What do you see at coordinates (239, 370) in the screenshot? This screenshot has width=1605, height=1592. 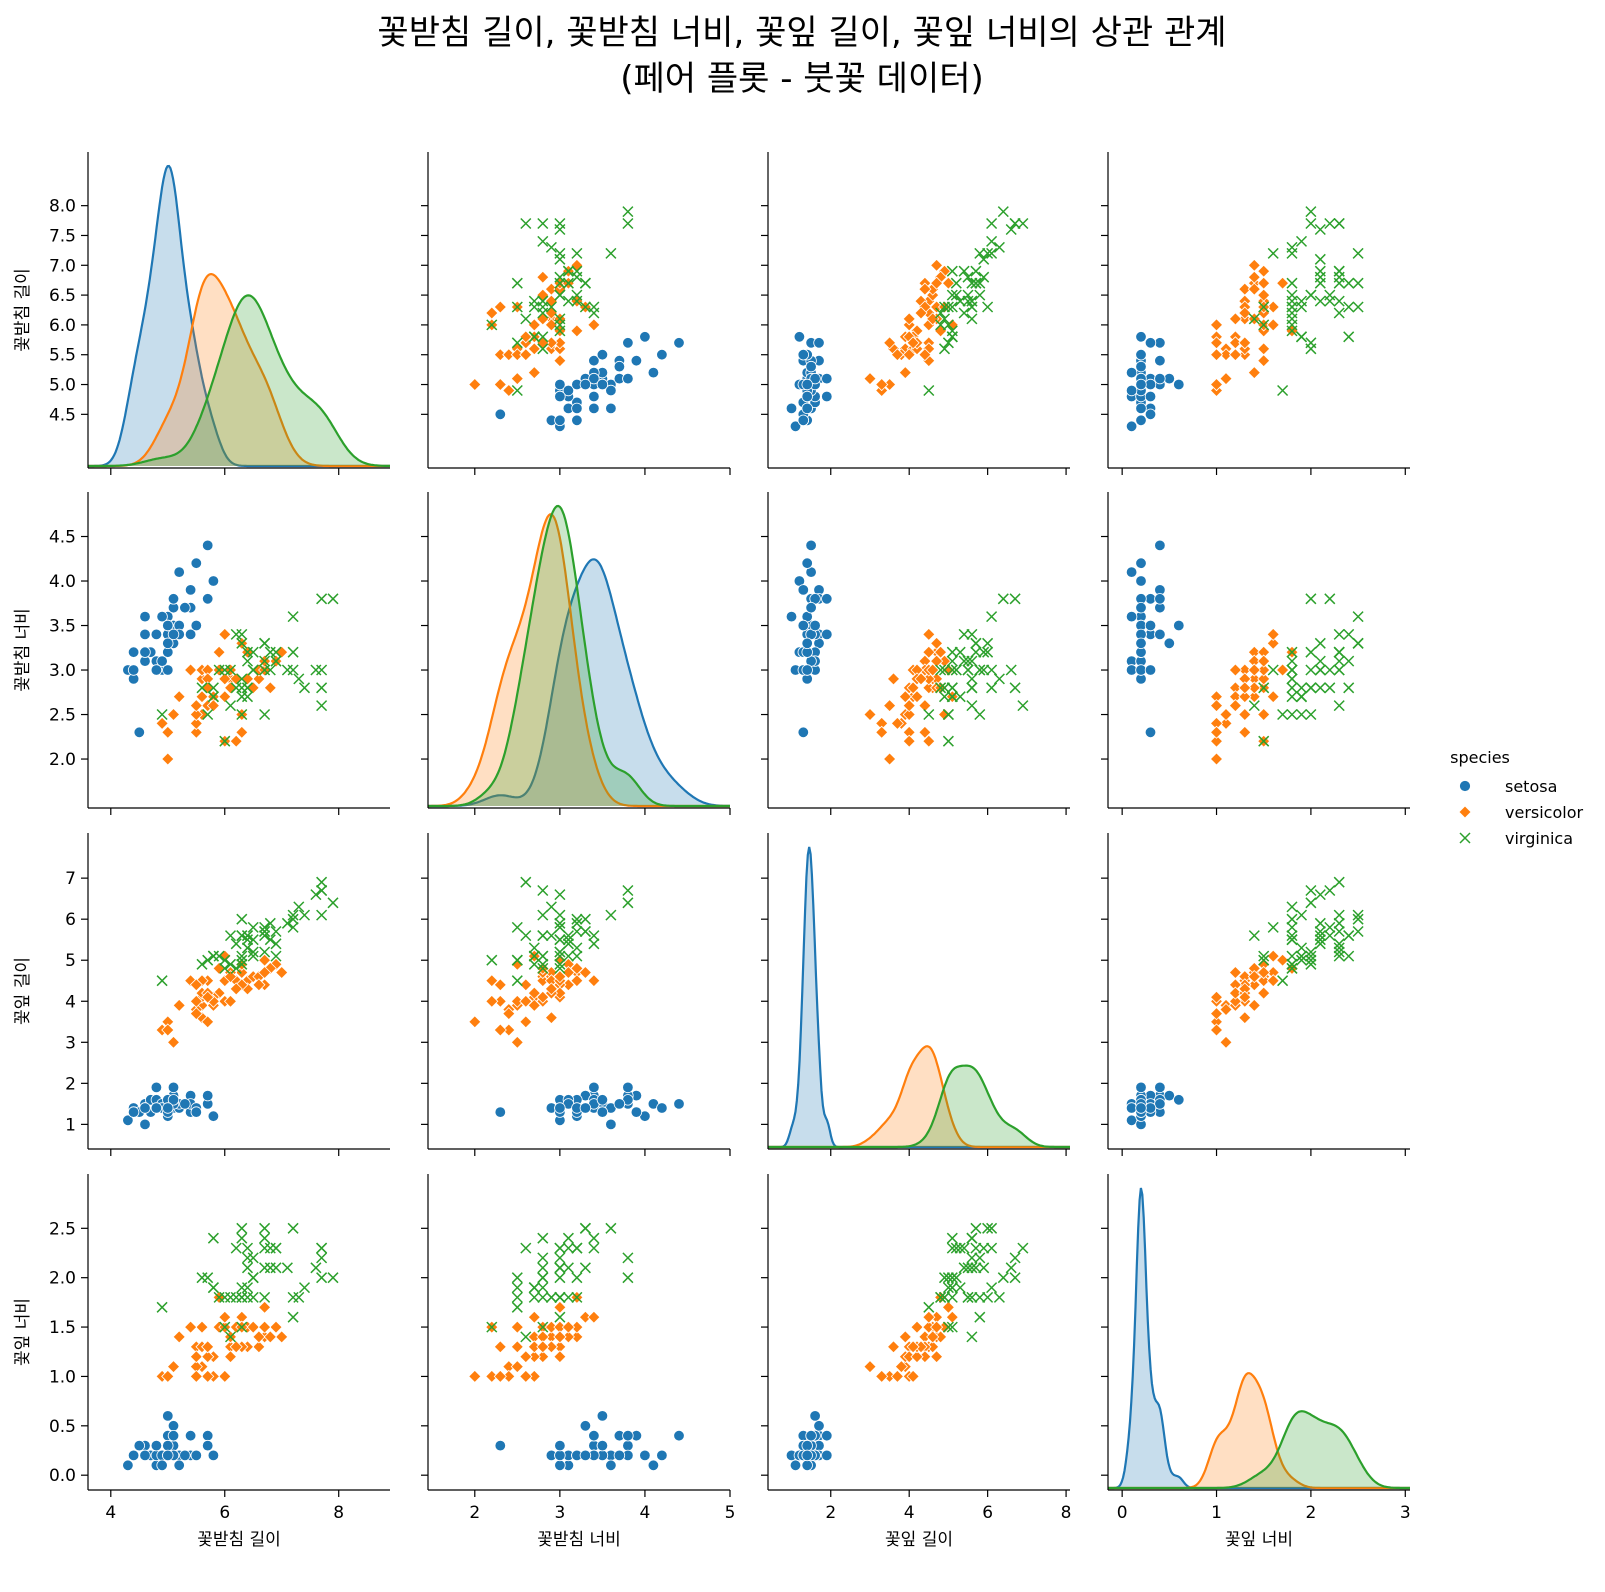 I see `kde-line-versicolor` at bounding box center [239, 370].